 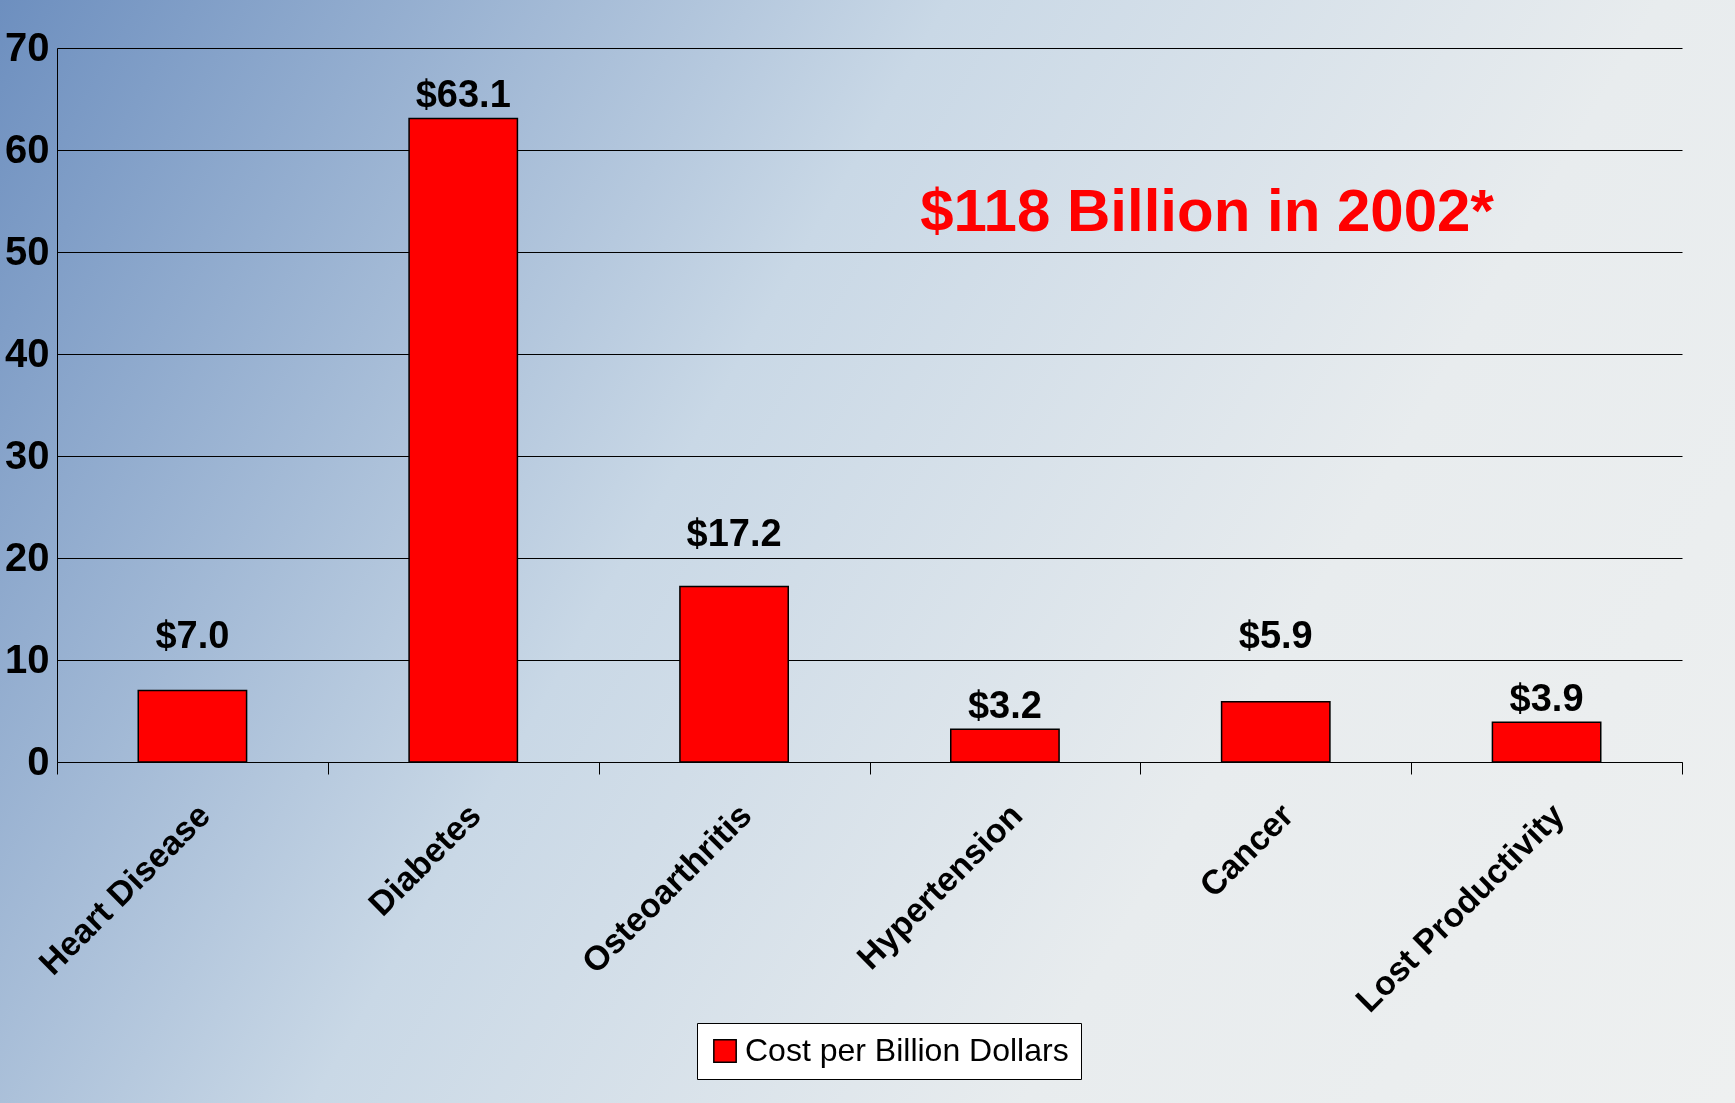 I want to click on legend-label: Cost per Billion Dollars, so click(x=907, y=1050).